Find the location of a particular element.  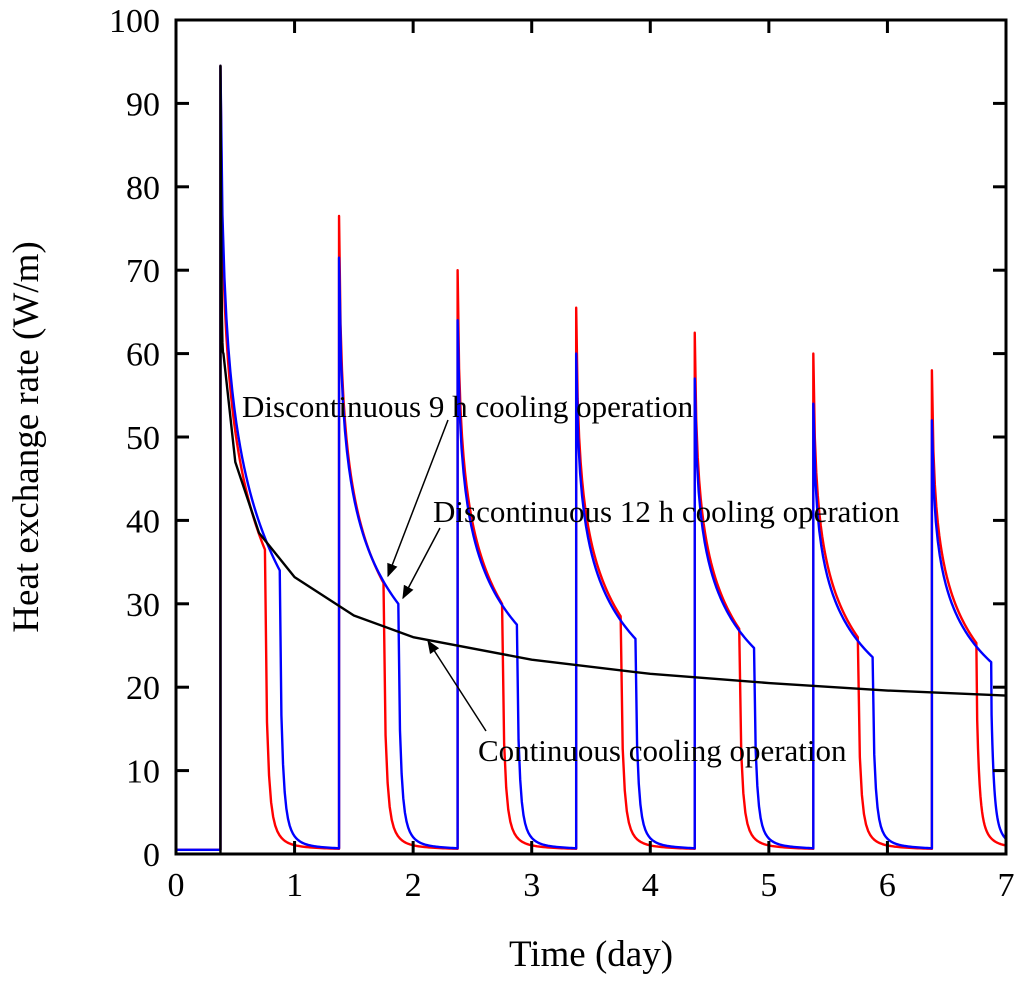

y-tick-label: 10 is located at coordinates (143, 772).